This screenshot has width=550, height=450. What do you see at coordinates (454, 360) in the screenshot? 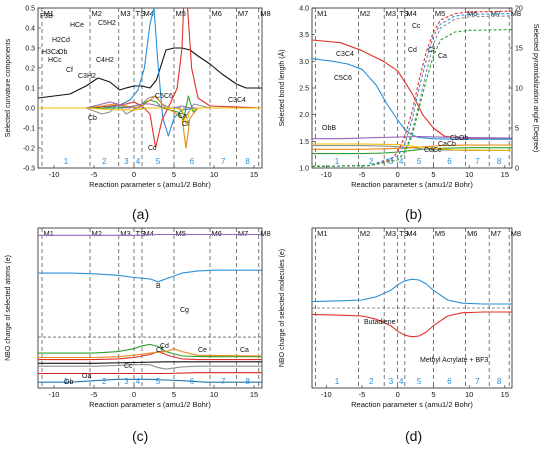
I see `annotation-label: Methyl Acrylate + BF3` at bounding box center [454, 360].